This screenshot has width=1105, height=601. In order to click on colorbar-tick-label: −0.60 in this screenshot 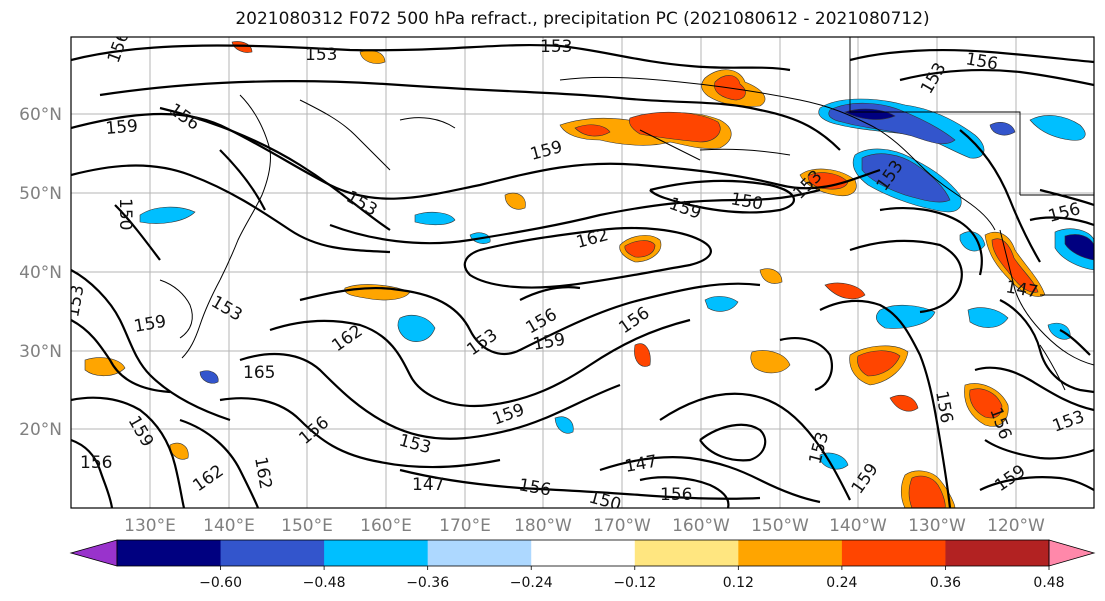, I will do `click(220, 583)`.